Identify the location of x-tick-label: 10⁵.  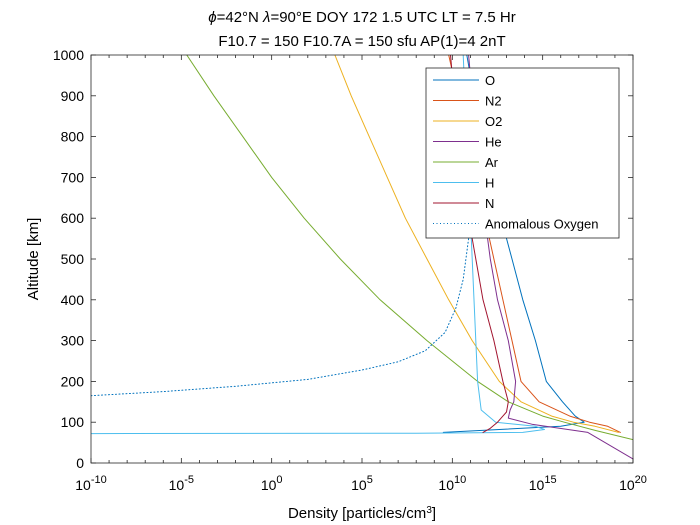
(362, 483).